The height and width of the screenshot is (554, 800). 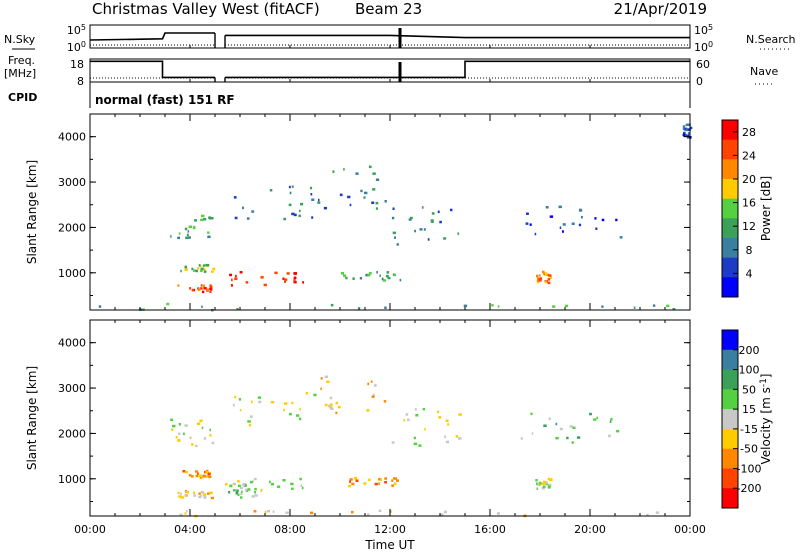 What do you see at coordinates (390, 38) in the screenshot?
I see `noise-panel: 105 100 105 100` at bounding box center [390, 38].